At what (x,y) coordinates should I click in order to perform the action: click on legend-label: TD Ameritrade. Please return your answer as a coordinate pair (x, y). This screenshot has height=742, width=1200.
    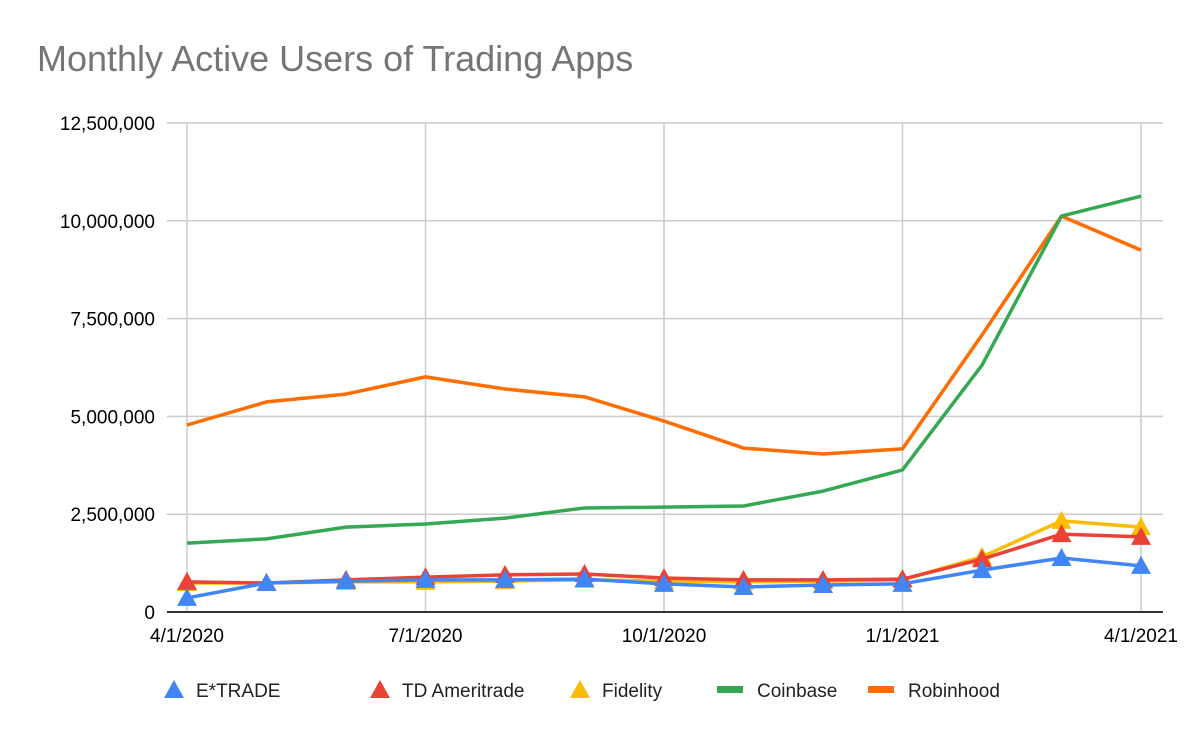
    Looking at the image, I should click on (463, 691).